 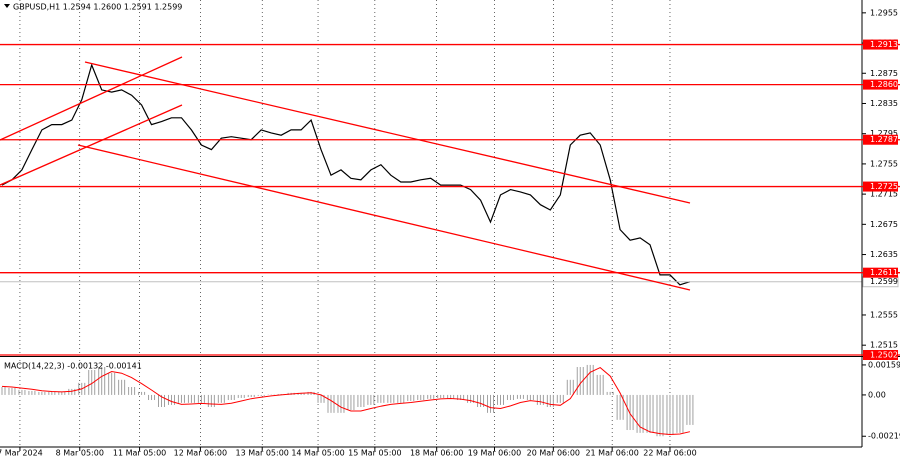 I want to click on y-tick-label: 1.2955, so click(x=884, y=12).